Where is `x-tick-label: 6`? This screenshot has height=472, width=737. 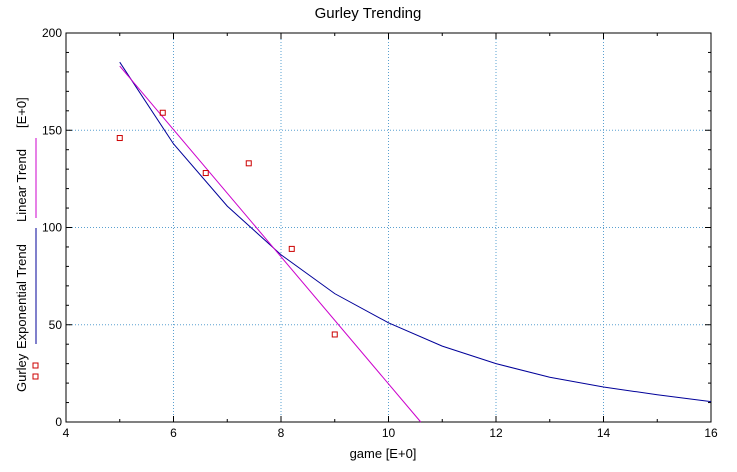
x-tick-label: 6 is located at coordinates (173, 433).